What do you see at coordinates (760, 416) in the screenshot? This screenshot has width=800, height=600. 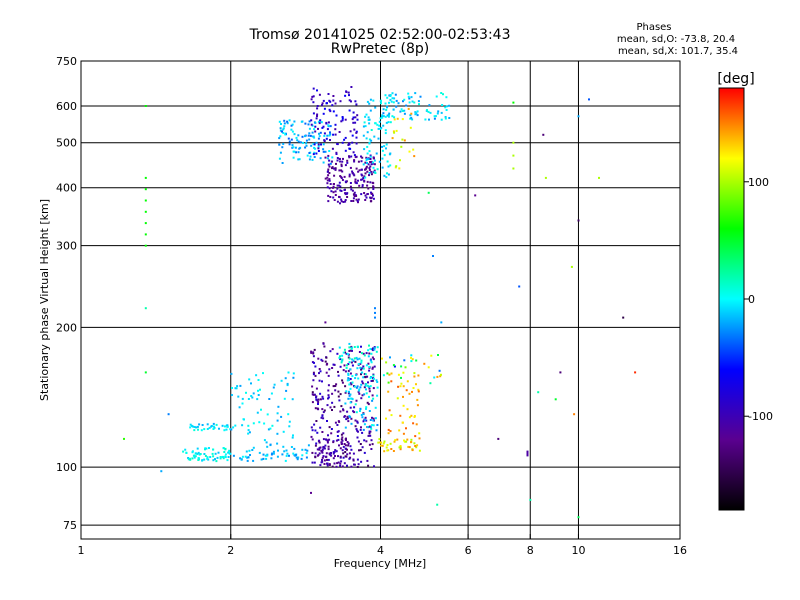 I see `colorbar-tick-label: -100` at bounding box center [760, 416].